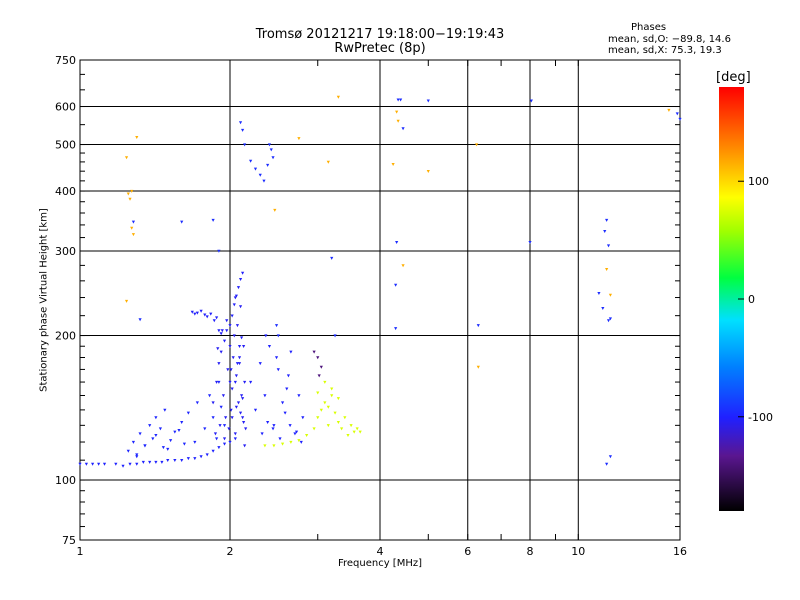 Image resolution: width=800 pixels, height=600 pixels. I want to click on y-tick-label: 200, so click(65, 336).